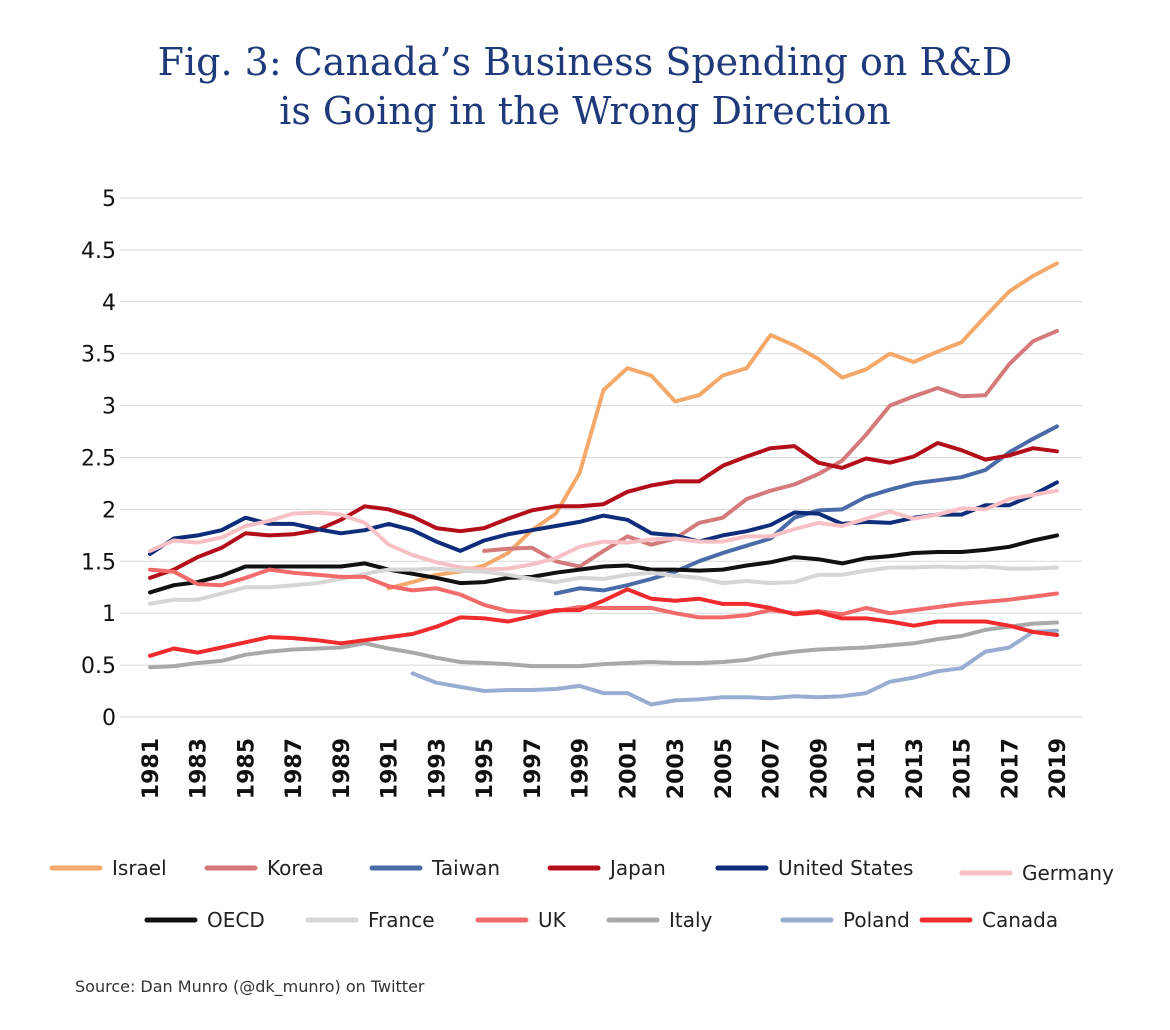  I want to click on series-line-poland, so click(734, 667).